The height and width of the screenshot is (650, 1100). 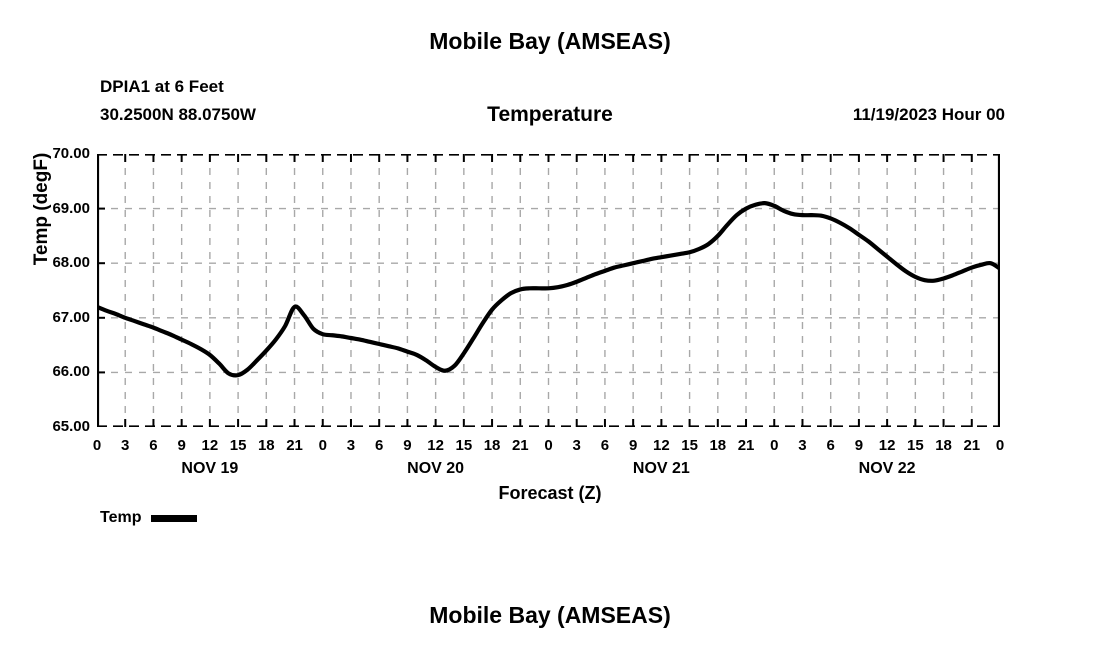 I want to click on y-tick-label: 68.00, so click(x=71, y=263).